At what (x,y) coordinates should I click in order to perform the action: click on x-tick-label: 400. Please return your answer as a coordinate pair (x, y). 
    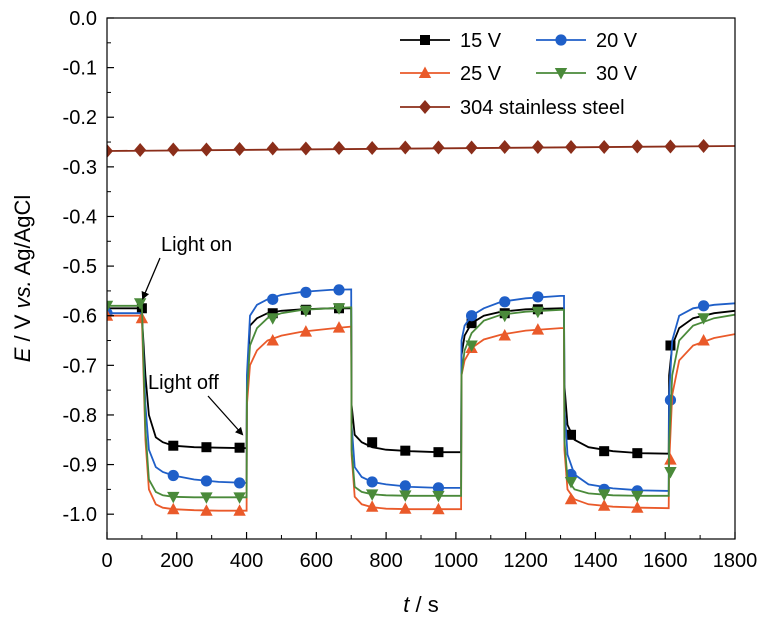
    Looking at the image, I should click on (246, 561).